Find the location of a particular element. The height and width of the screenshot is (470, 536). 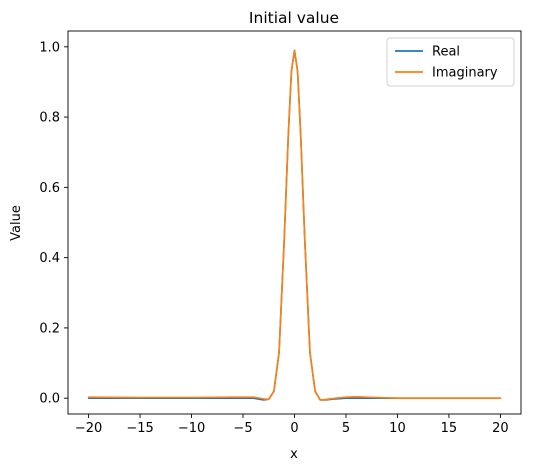

x-tick-label: 15 is located at coordinates (449, 428).